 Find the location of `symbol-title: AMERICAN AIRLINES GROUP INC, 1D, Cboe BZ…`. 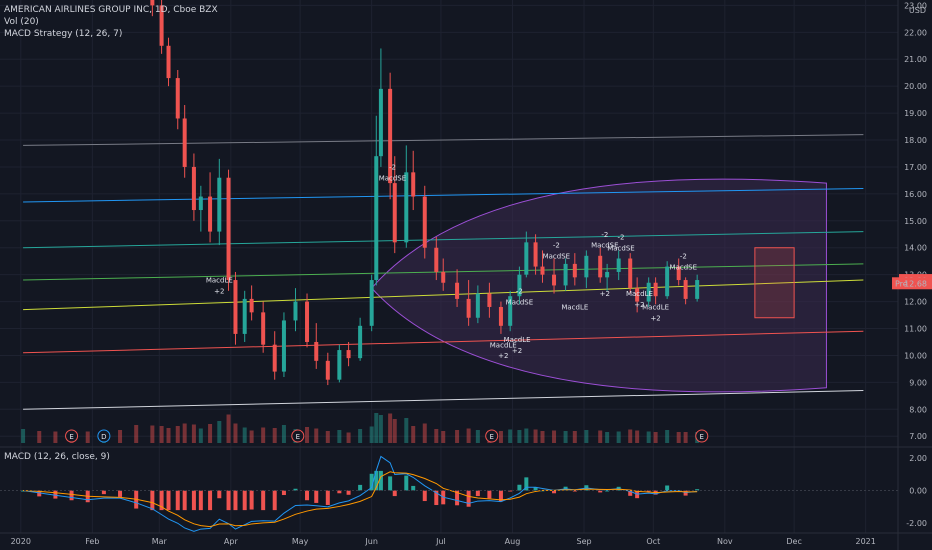

symbol-title: AMERICAN AIRLINES GROUP INC, 1D, Cboe BZ… is located at coordinates (111, 10).